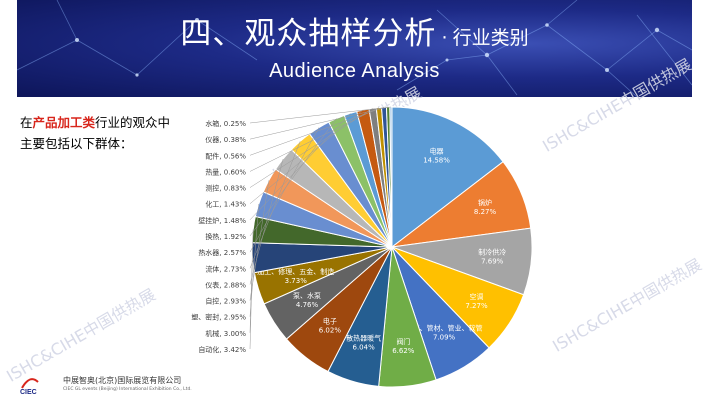 The image size is (708, 400). What do you see at coordinates (225, 155) in the screenshot?
I see `outside-label-配件: 配件, 0.56%` at bounding box center [225, 155].